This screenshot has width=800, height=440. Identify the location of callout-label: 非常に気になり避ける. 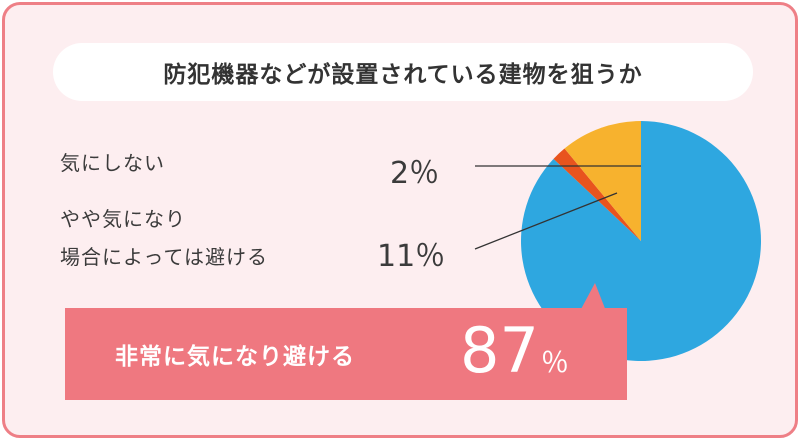
(235, 357).